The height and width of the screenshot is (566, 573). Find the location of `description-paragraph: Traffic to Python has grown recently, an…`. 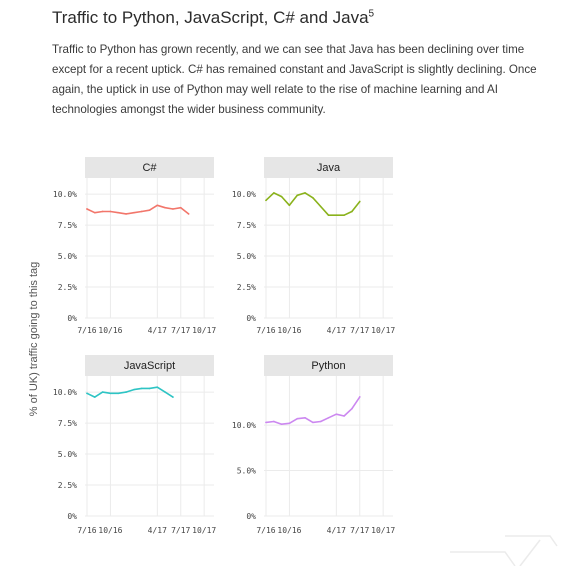

description-paragraph: Traffic to Python has grown recently, an… is located at coordinates (294, 79).